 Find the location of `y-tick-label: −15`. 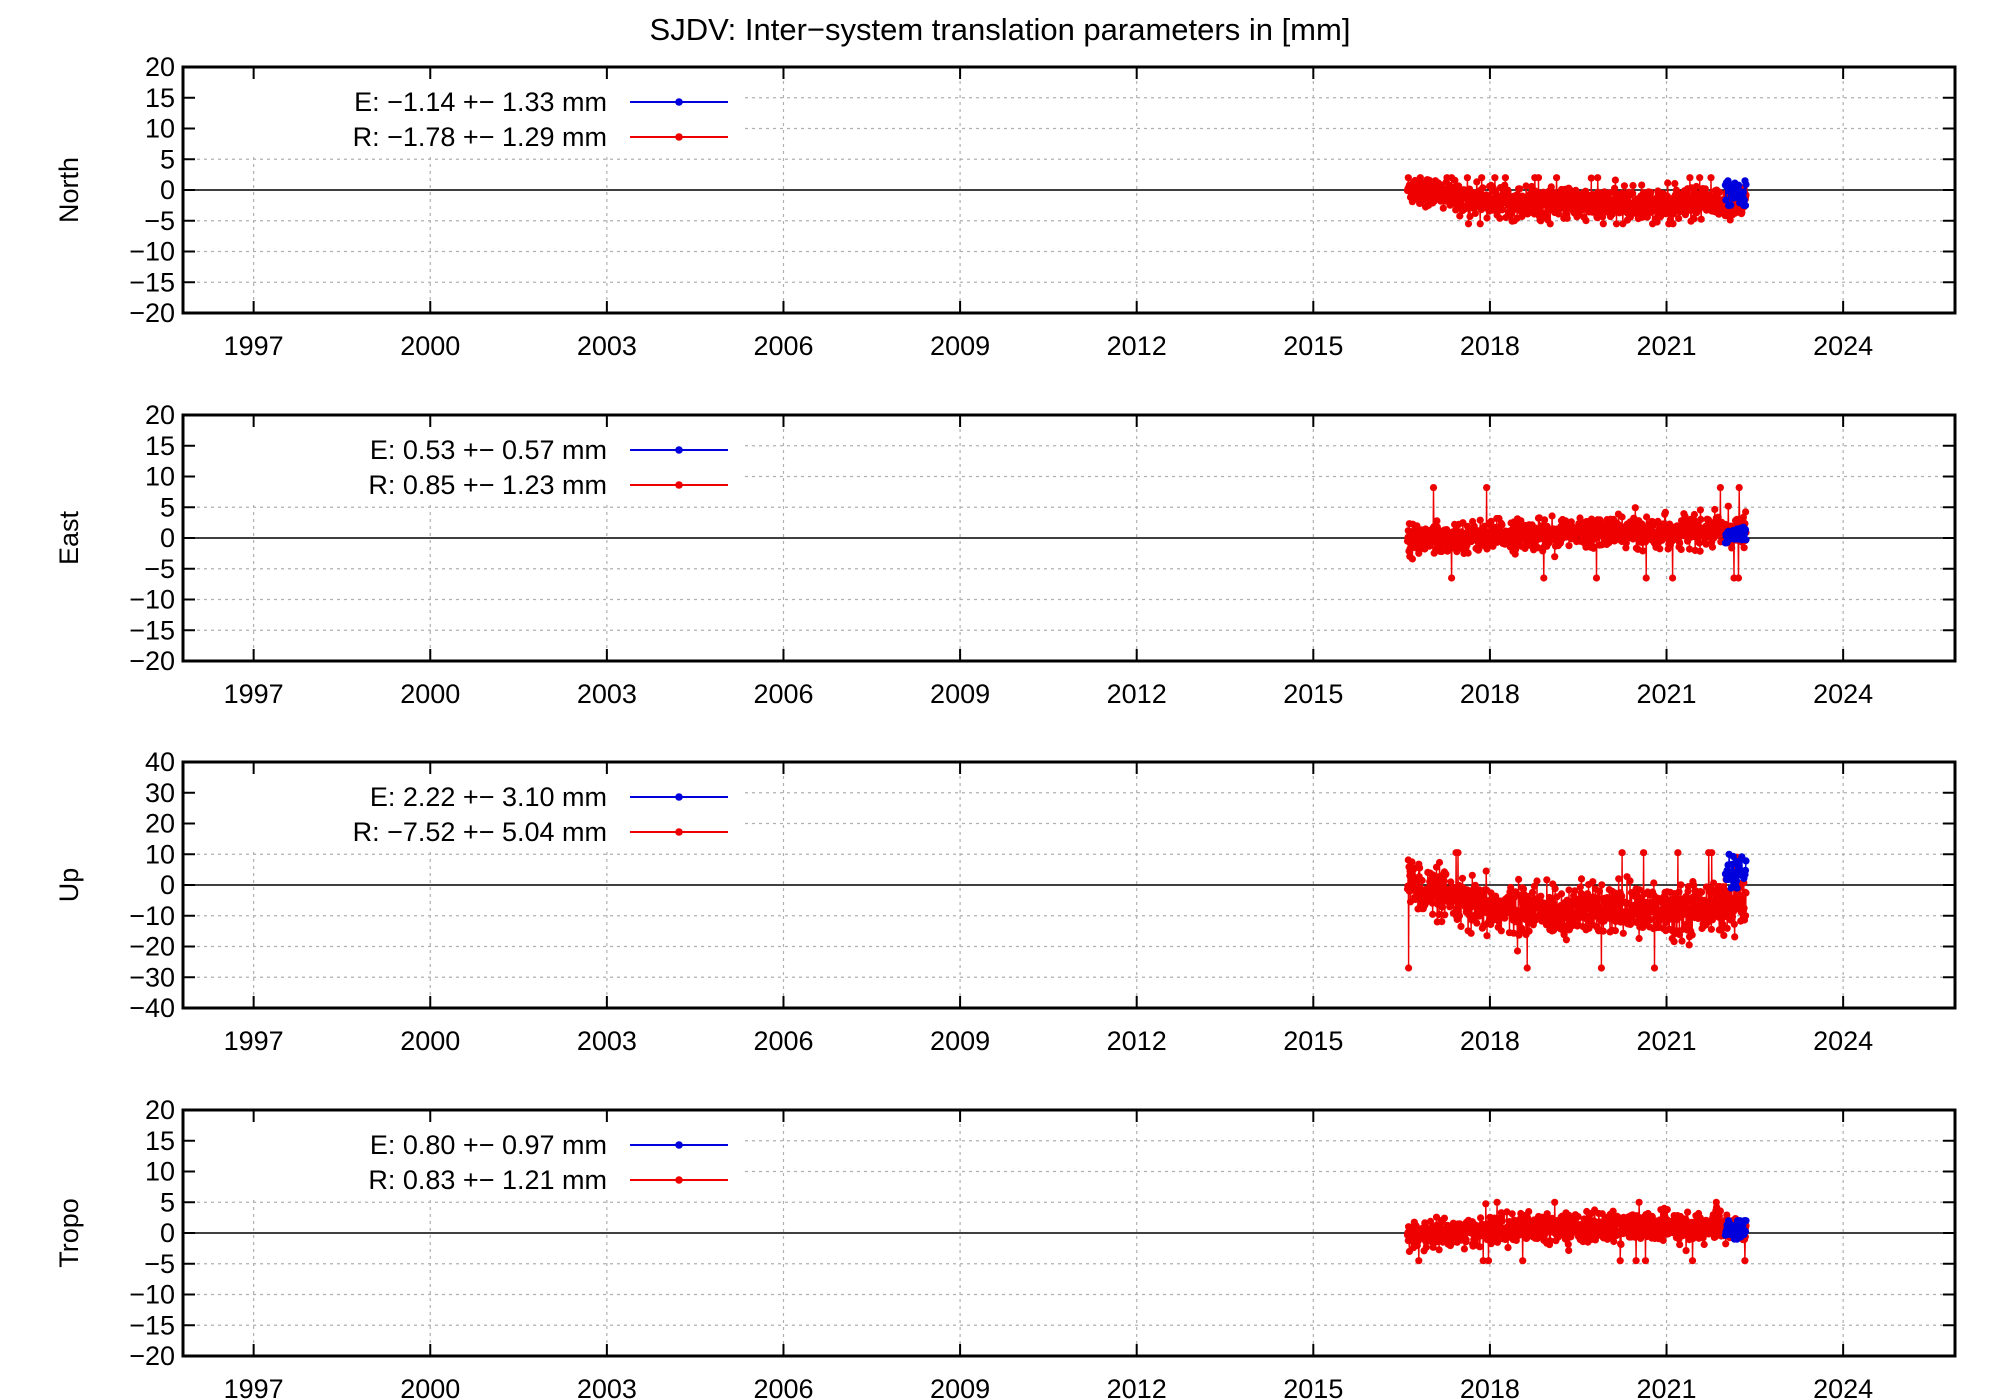

y-tick-label: −15 is located at coordinates (152, 282).